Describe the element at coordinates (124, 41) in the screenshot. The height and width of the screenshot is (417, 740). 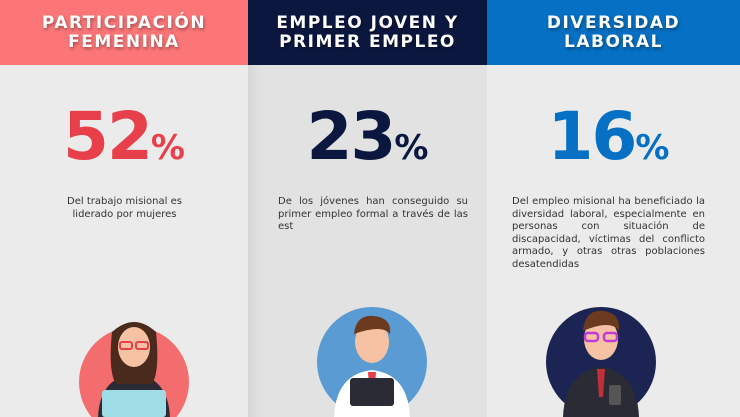
I see `title-line: FEMENINA` at that location.